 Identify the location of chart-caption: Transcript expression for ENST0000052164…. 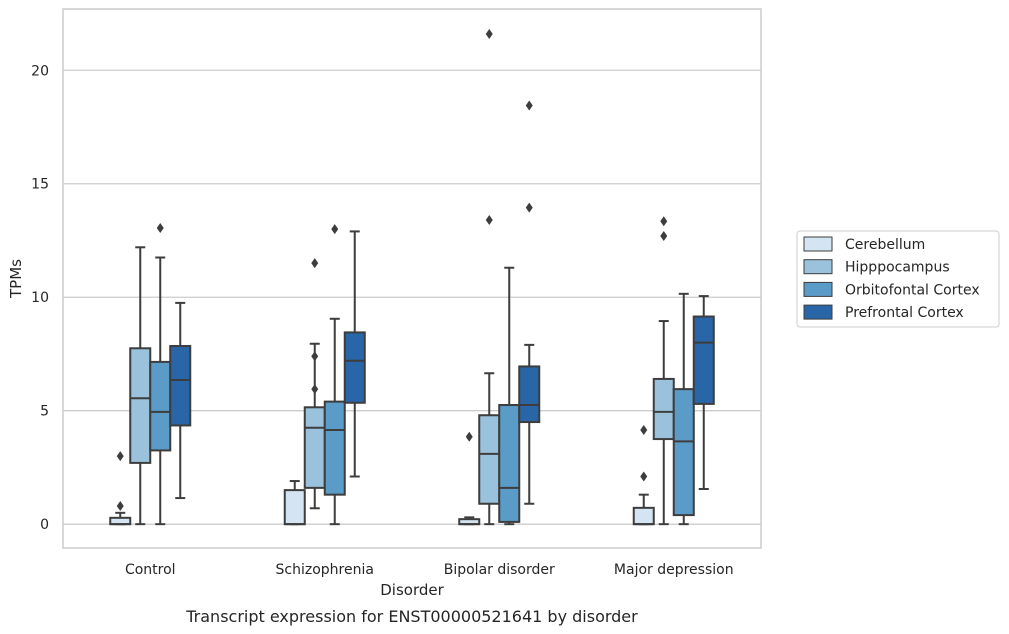
(411, 616).